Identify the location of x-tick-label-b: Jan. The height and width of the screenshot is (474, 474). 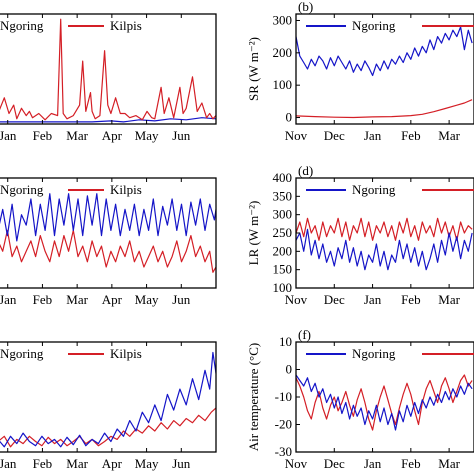
(373, 135).